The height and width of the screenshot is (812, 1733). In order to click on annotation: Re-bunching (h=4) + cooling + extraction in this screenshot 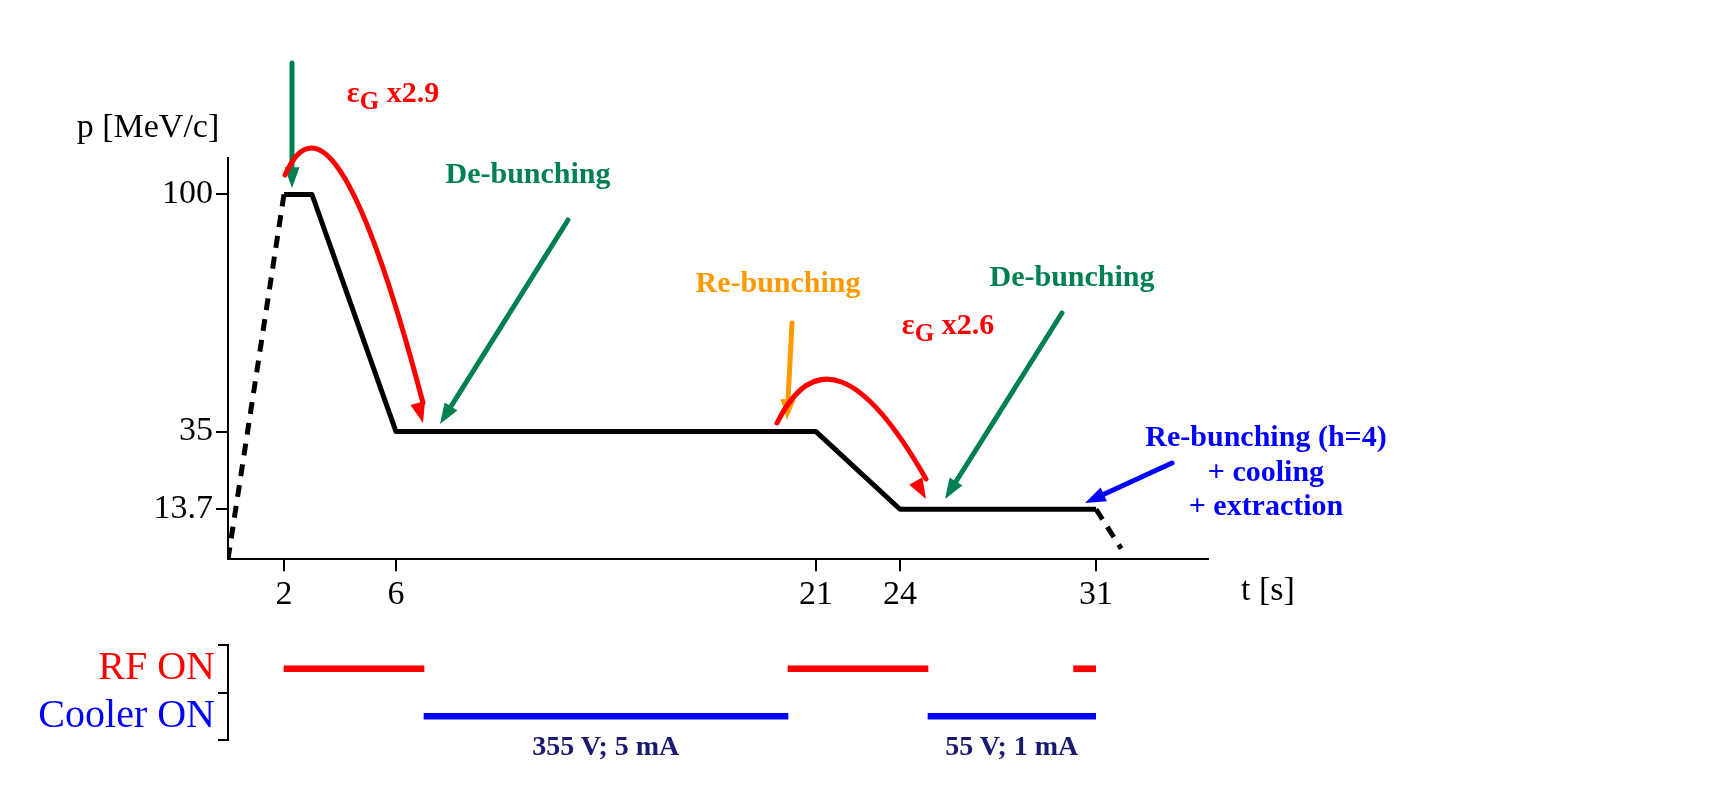, I will do `click(1266, 471)`.